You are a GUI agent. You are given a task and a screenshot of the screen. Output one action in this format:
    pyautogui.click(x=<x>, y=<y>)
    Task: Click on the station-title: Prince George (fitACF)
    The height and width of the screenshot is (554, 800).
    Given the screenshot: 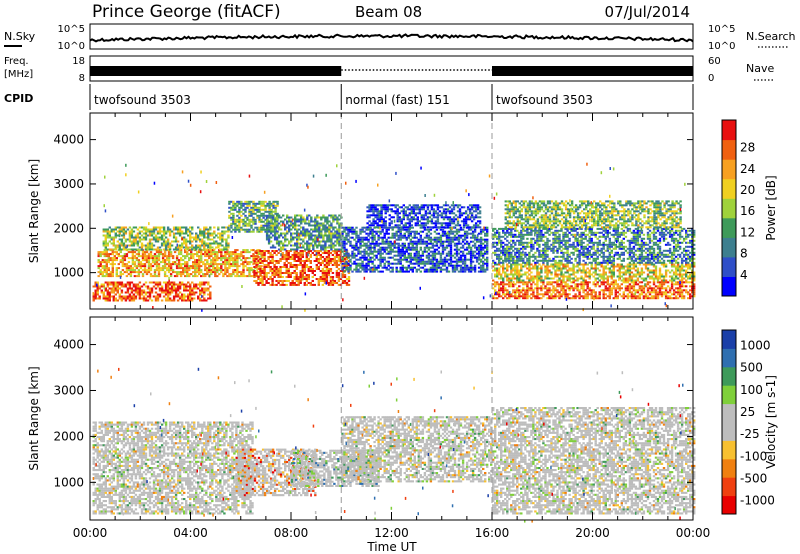 What is the action you would take?
    pyautogui.click(x=186, y=12)
    